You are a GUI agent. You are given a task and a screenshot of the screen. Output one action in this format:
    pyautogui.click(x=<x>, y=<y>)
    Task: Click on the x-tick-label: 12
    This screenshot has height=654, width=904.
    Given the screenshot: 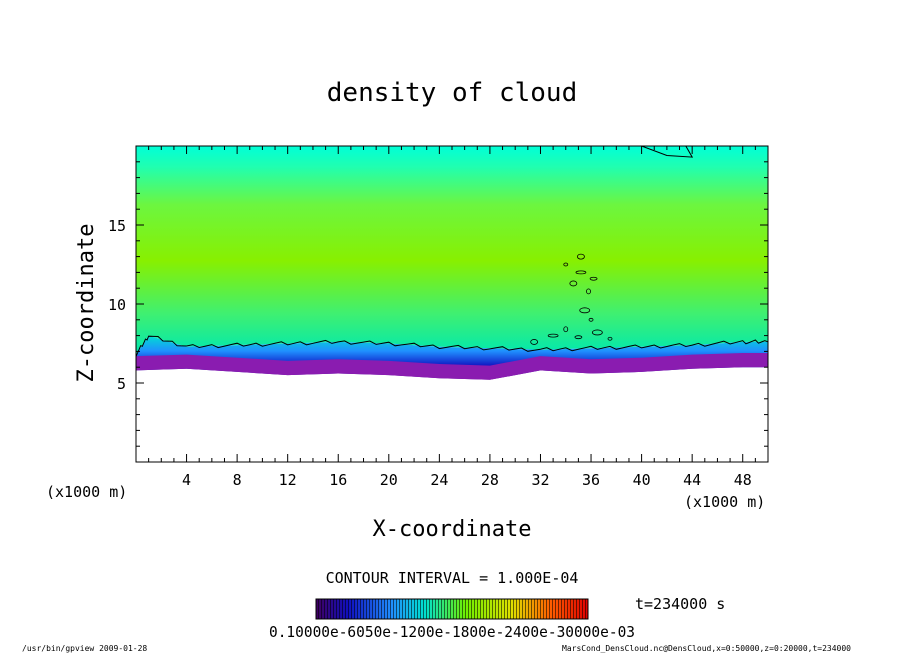 What is the action you would take?
    pyautogui.click(x=288, y=480)
    